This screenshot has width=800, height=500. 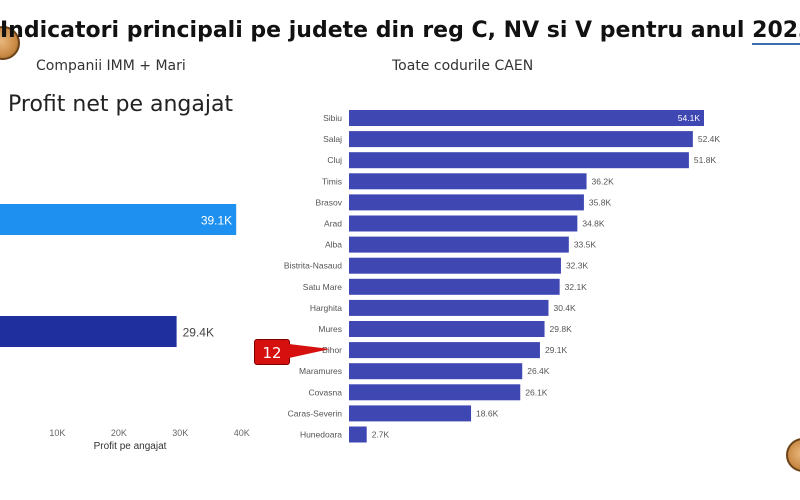 What do you see at coordinates (57, 433) in the screenshot?
I see `left-x-tick-label: 10K` at bounding box center [57, 433].